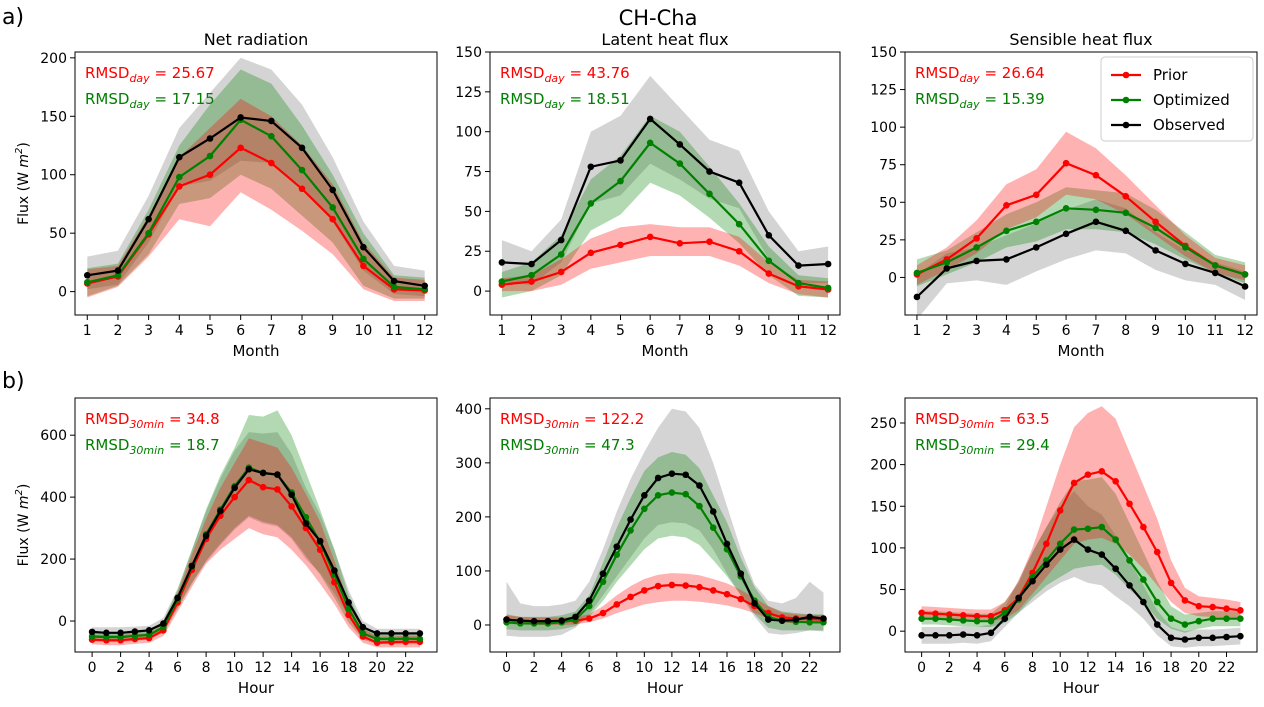  I want to click on x-tick-label: 14, so click(1116, 668).